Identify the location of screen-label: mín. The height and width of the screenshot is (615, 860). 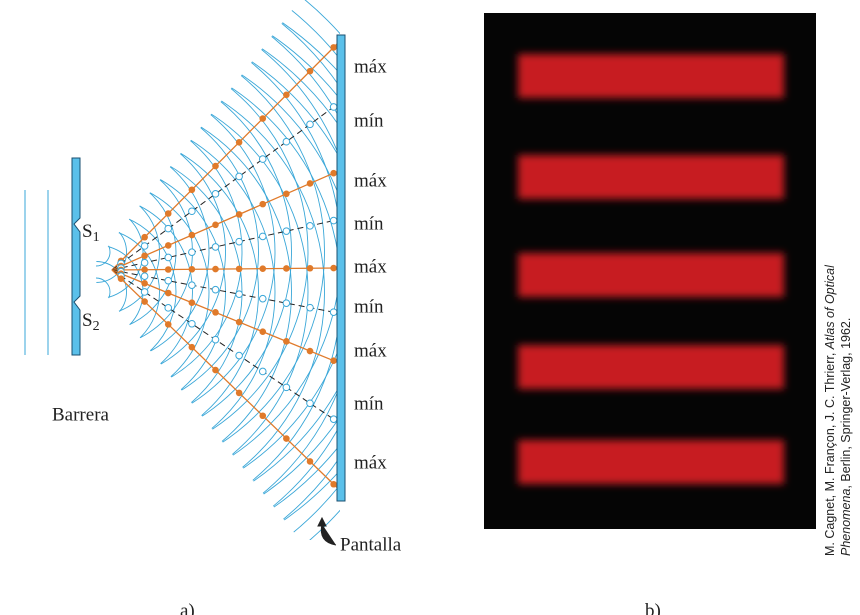
(369, 120).